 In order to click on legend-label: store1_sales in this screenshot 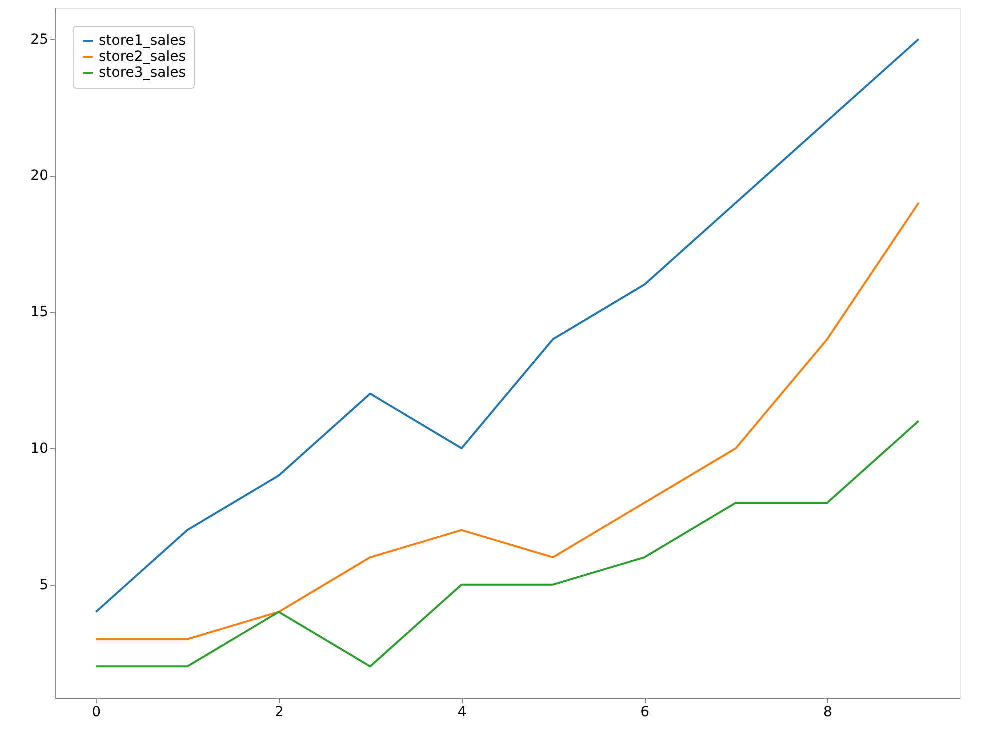, I will do `click(142, 41)`.